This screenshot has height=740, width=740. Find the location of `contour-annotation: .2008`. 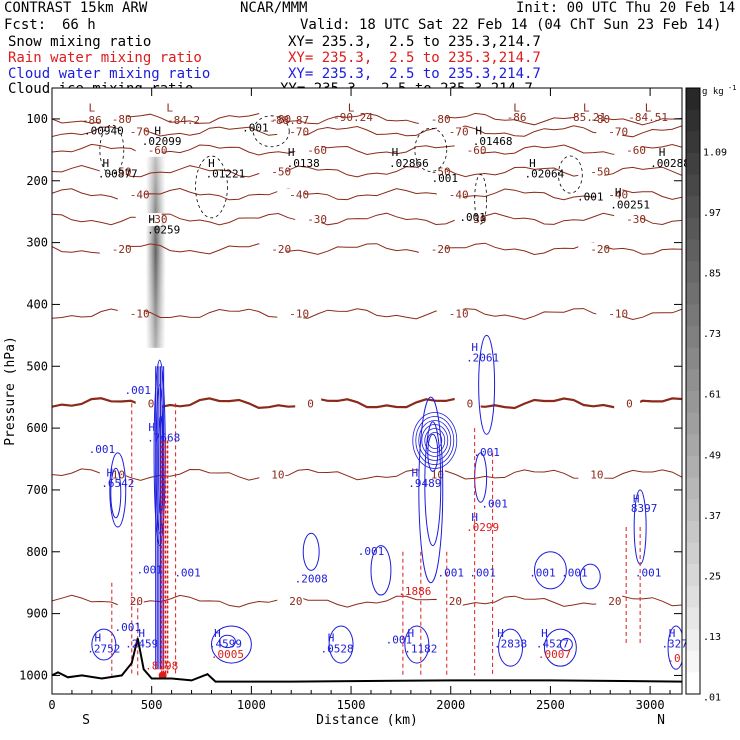

contour-annotation: .2008 is located at coordinates (311, 579).